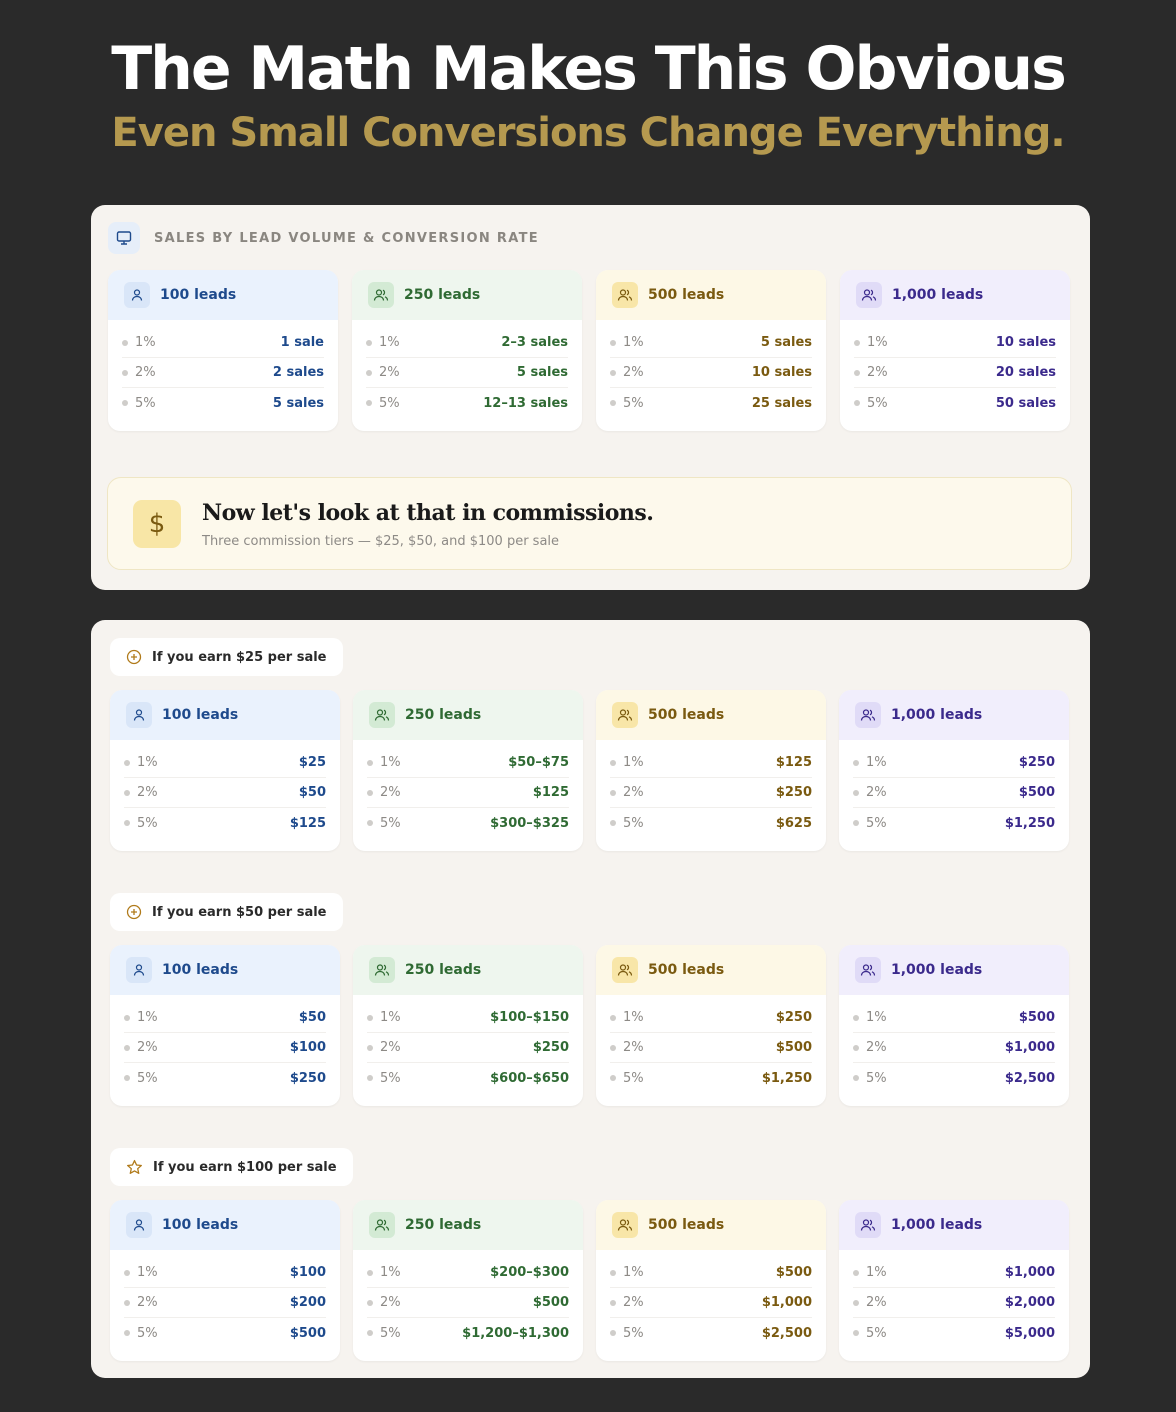  What do you see at coordinates (468, 1048) in the screenshot?
I see `rate-row: 2% $250` at bounding box center [468, 1048].